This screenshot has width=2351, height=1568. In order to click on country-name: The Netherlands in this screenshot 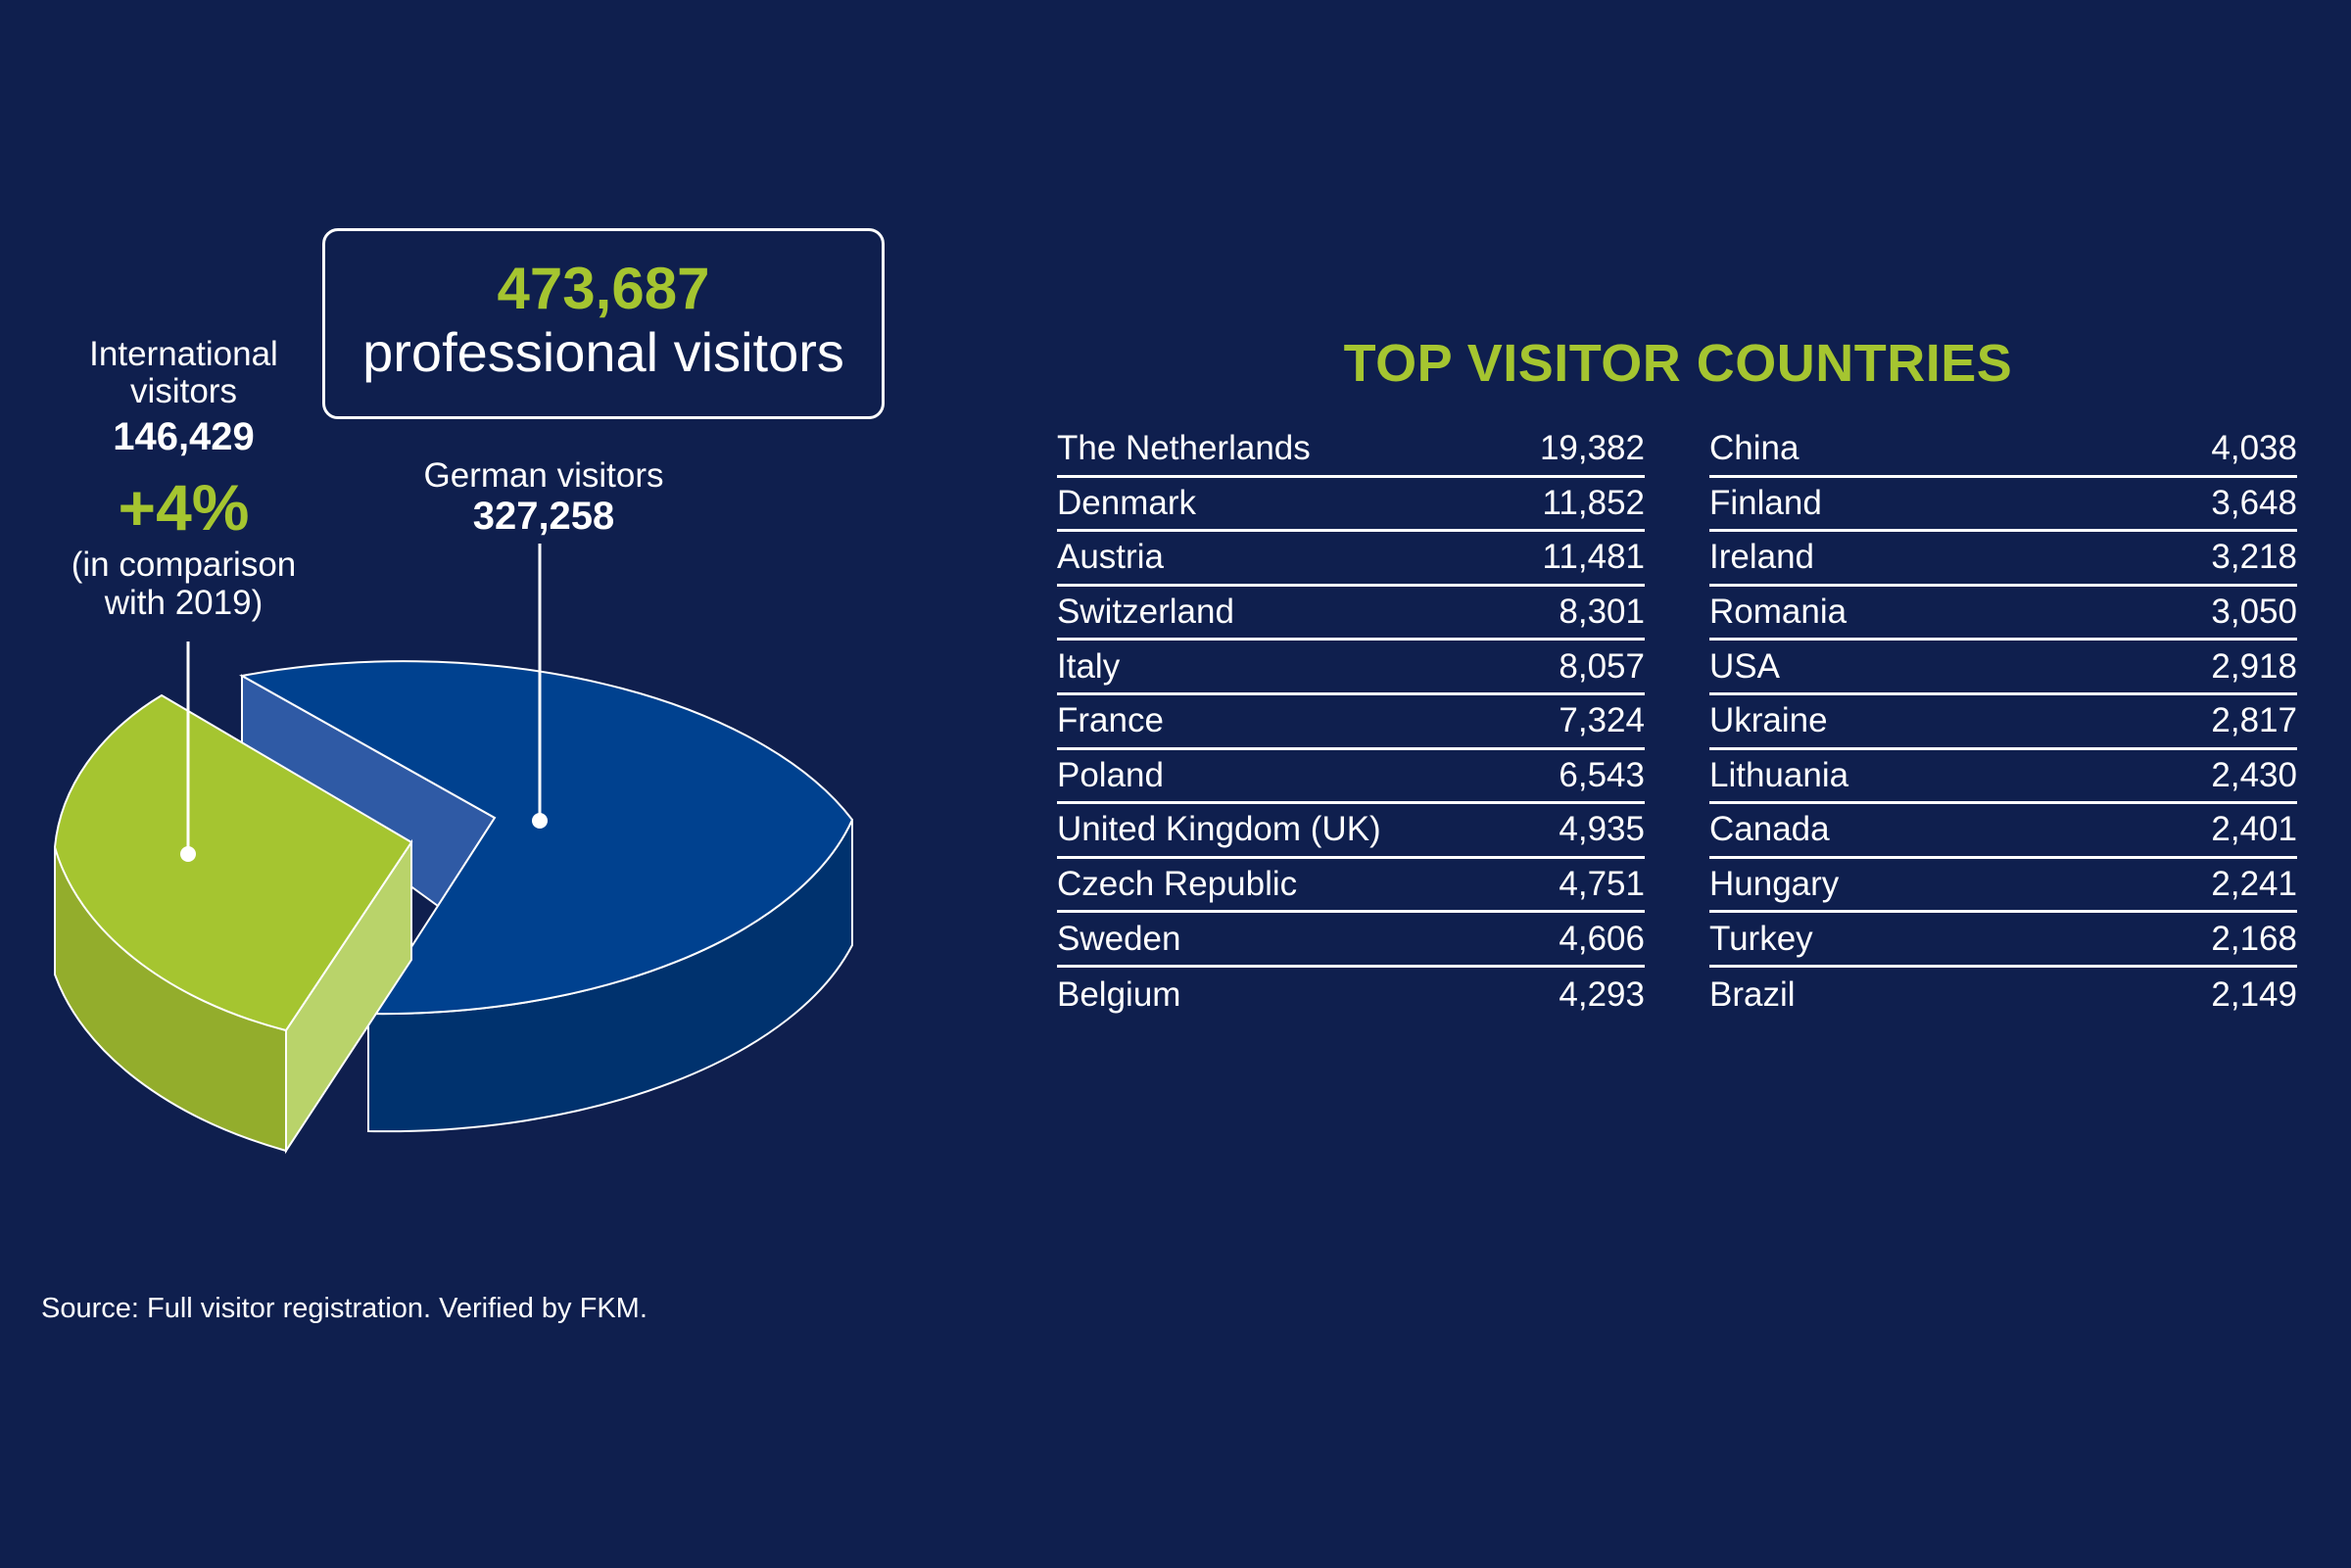, I will do `click(1184, 448)`.